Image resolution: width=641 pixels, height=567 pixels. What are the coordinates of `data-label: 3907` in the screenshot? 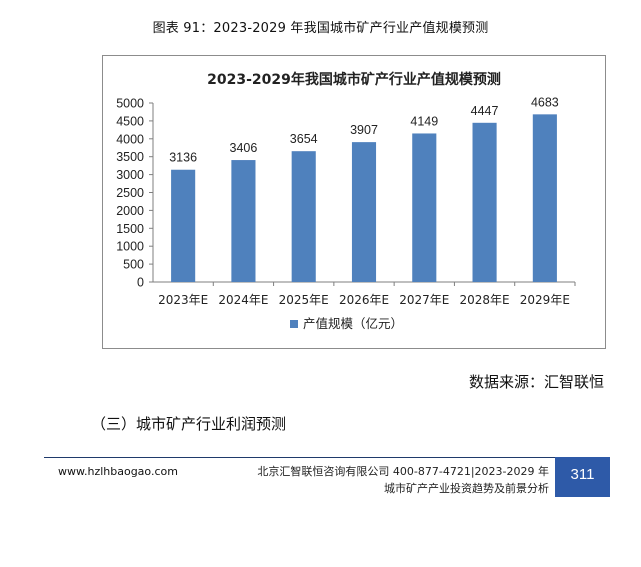 It's located at (364, 130).